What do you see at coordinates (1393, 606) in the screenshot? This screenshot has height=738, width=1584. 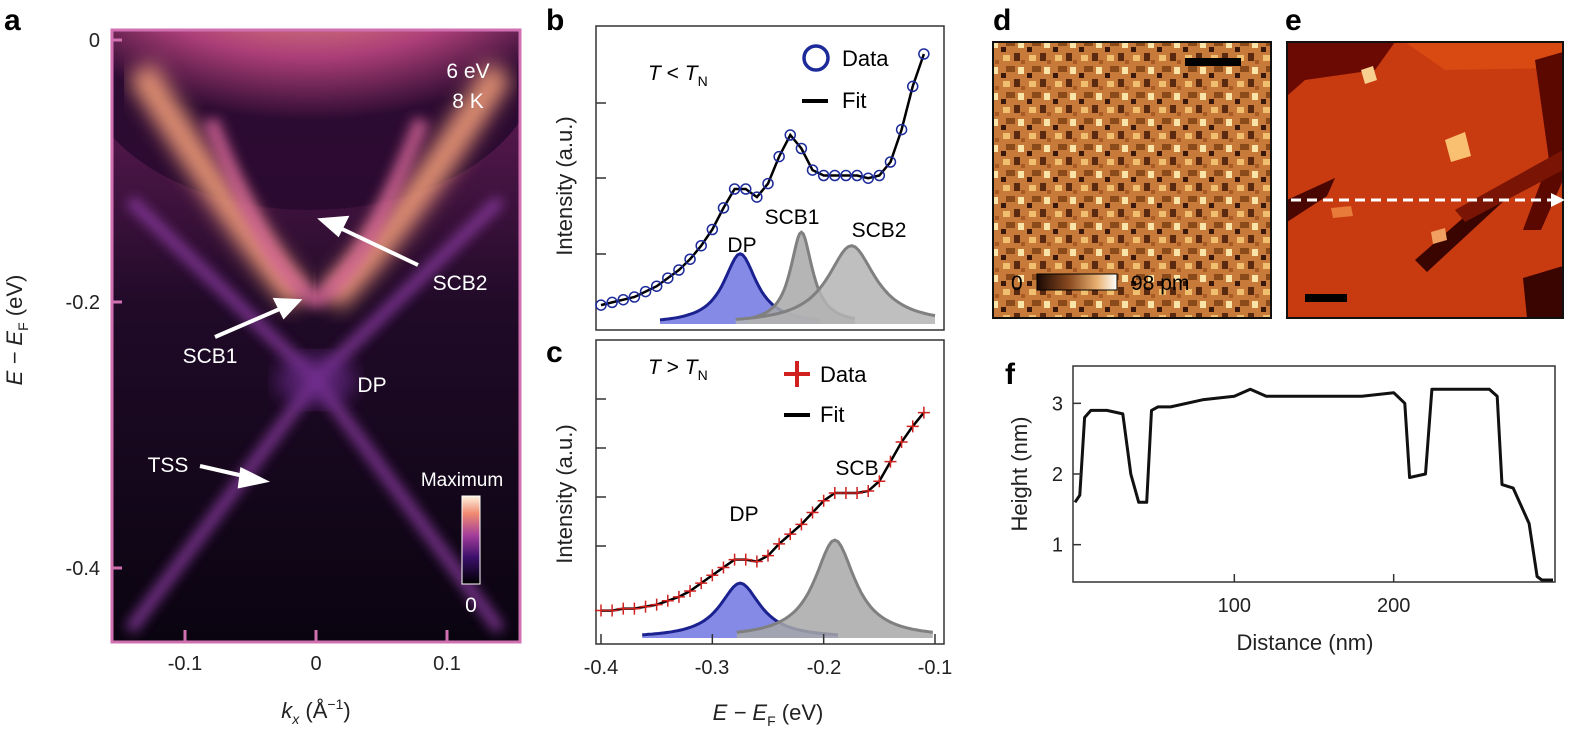 I see `f-x-tick-label: 200` at bounding box center [1393, 606].